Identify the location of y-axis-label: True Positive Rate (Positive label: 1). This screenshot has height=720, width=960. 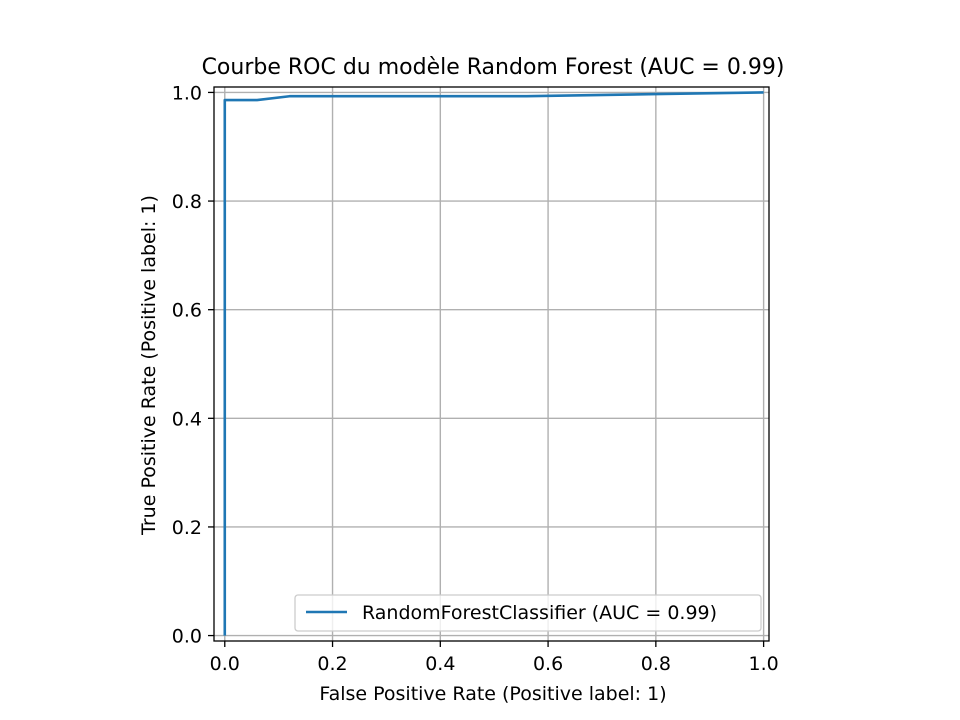
(149, 365).